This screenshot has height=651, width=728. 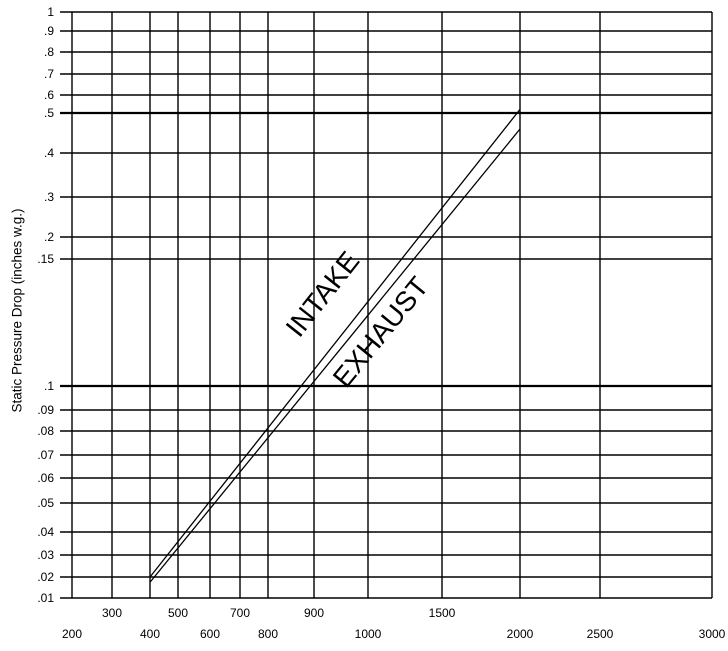 What do you see at coordinates (45, 410) in the screenshot?
I see `y-tick-label: .09` at bounding box center [45, 410].